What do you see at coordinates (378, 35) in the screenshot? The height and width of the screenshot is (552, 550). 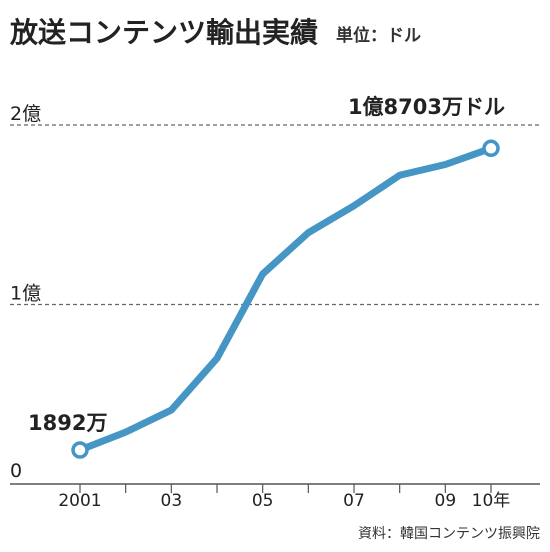 I see `unit-label: 単位：ドル` at bounding box center [378, 35].